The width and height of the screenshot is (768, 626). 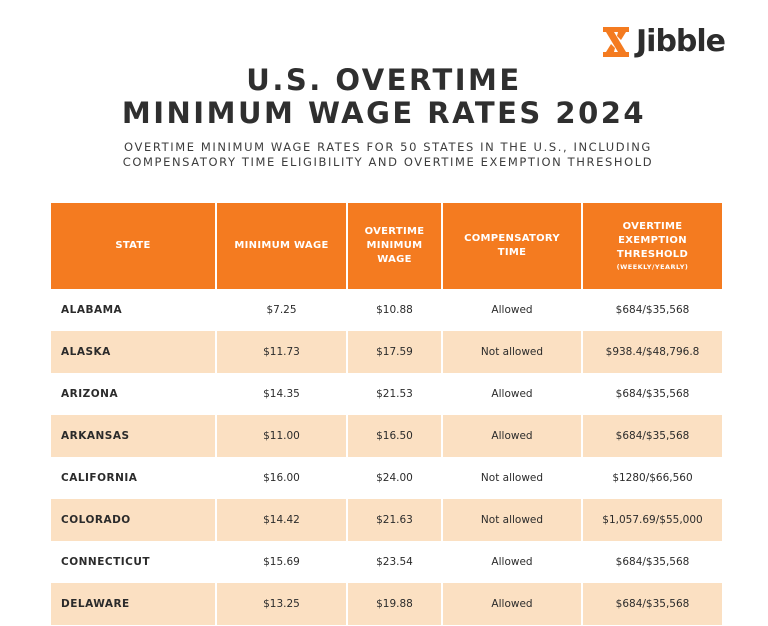 I want to click on header-minimum-wage-label: MINIMUM WAGE, so click(x=281, y=245).